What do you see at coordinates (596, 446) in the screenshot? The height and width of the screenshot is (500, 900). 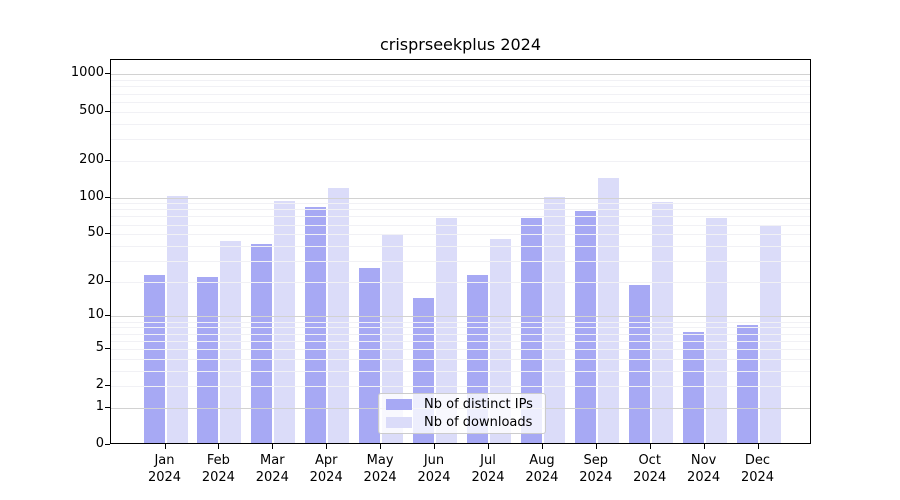 I see `x-tick-mark-sep` at bounding box center [596, 446].